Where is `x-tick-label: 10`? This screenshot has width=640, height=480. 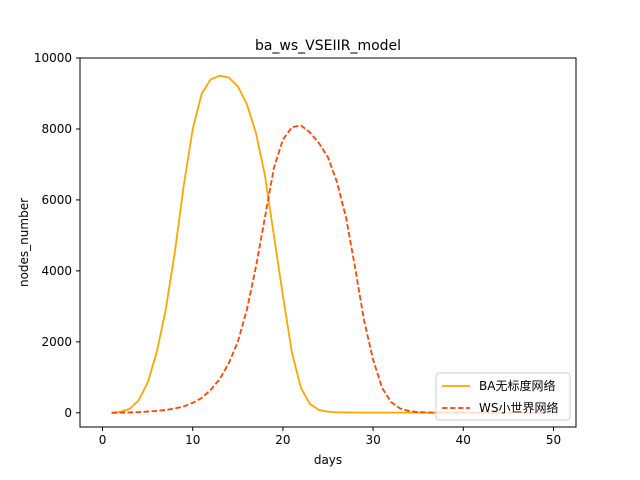
x-tick-label: 10 is located at coordinates (192, 440).